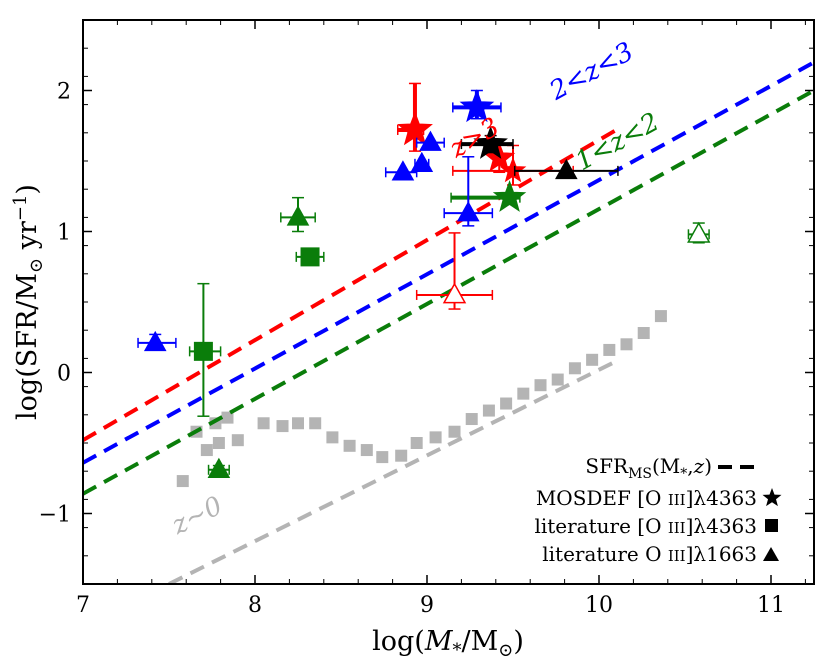 This screenshot has height=664, width=830. What do you see at coordinates (591, 72) in the screenshot?
I see `line-label-2z3: 2<z<3` at bounding box center [591, 72].